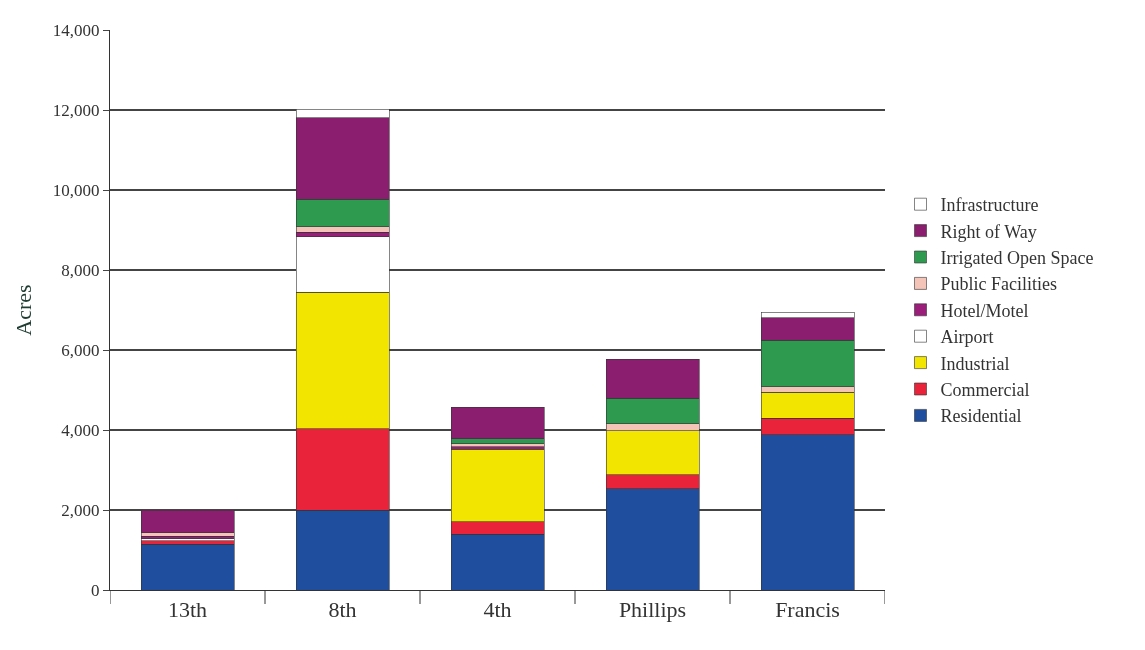  What do you see at coordinates (76, 190) in the screenshot?
I see `y-tick-label: 10,000` at bounding box center [76, 190].